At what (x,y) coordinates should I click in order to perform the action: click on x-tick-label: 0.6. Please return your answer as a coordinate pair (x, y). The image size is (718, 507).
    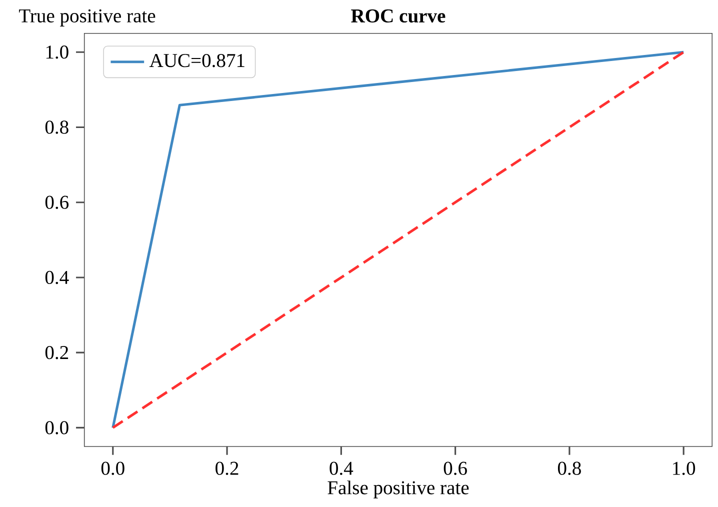
    Looking at the image, I should click on (455, 468).